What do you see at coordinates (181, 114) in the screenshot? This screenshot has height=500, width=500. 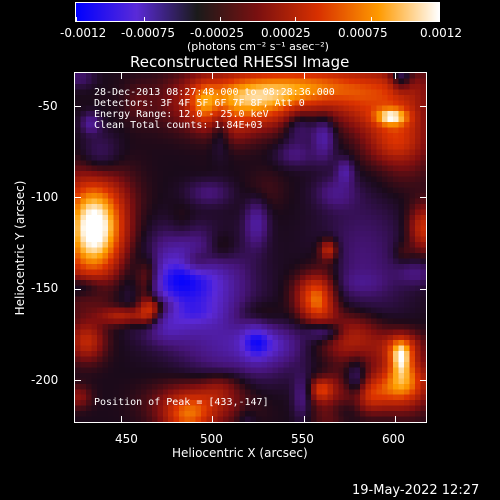 I see `energy-range-annotation: Energy Range: 12.0 - 25.0 keV` at bounding box center [181, 114].